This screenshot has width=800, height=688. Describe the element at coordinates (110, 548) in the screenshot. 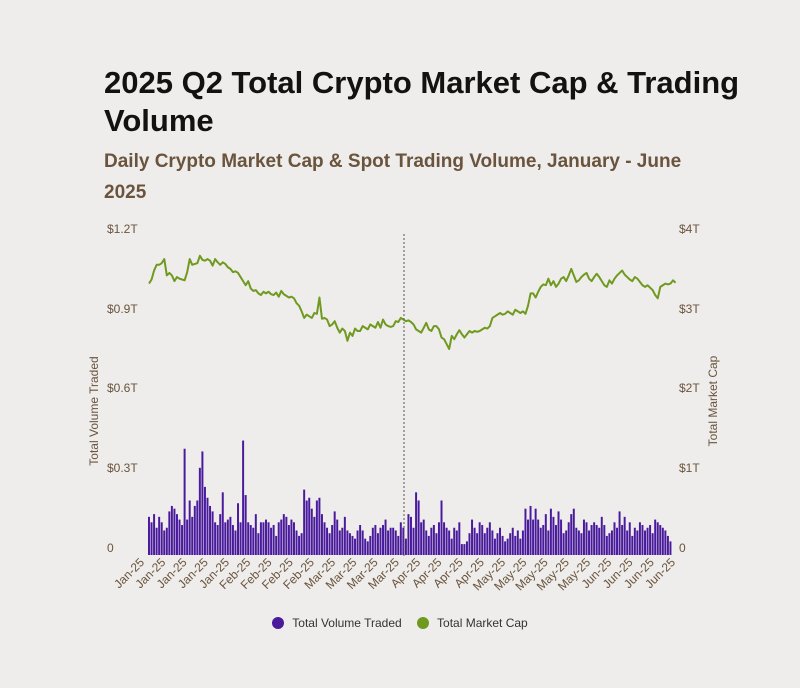

I see `y-left-tick: 0` at that location.